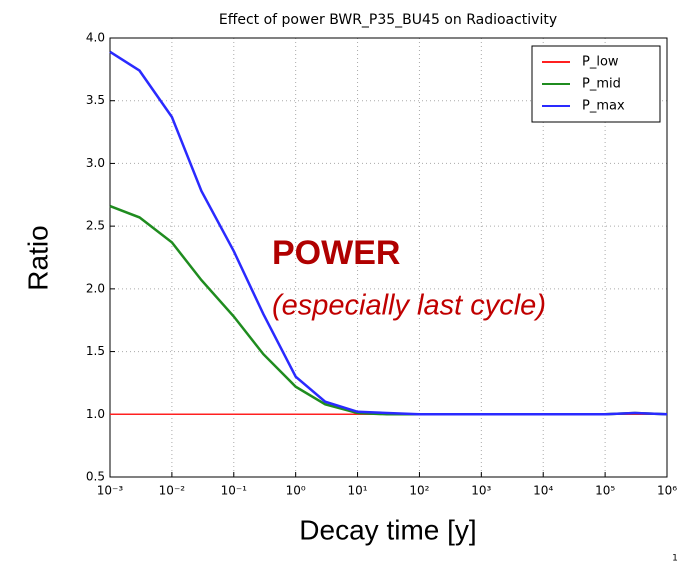 The height and width of the screenshot is (565, 683). What do you see at coordinates (667, 491) in the screenshot?
I see `x-tick-label: 10⁶` at bounding box center [667, 491].